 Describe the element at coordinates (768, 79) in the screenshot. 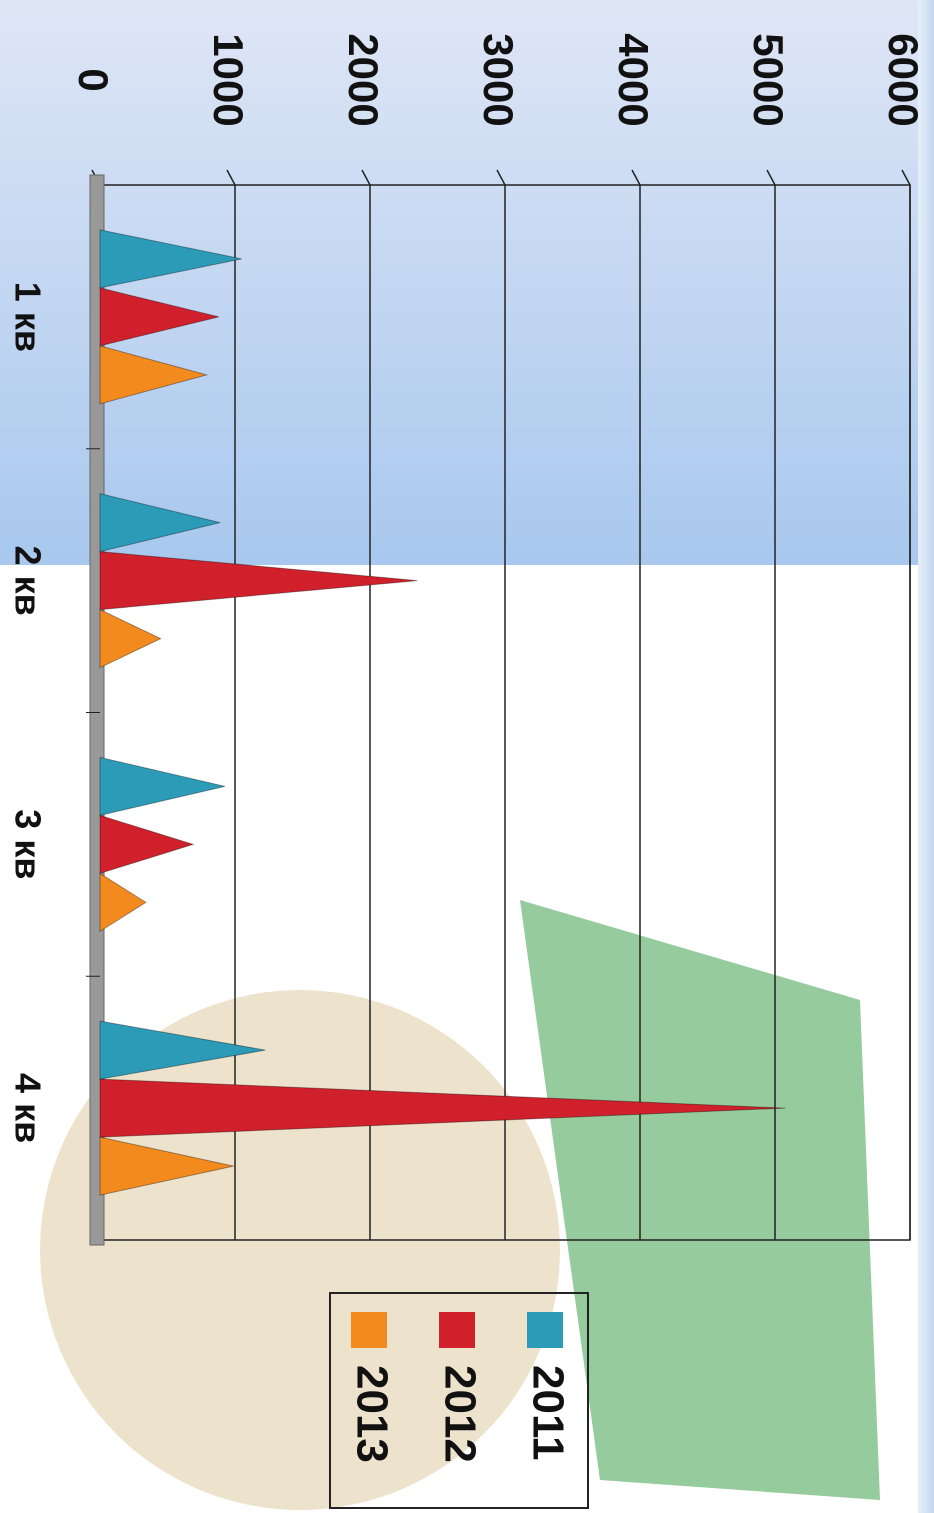

I see `y-tick-label: 5000` at that location.